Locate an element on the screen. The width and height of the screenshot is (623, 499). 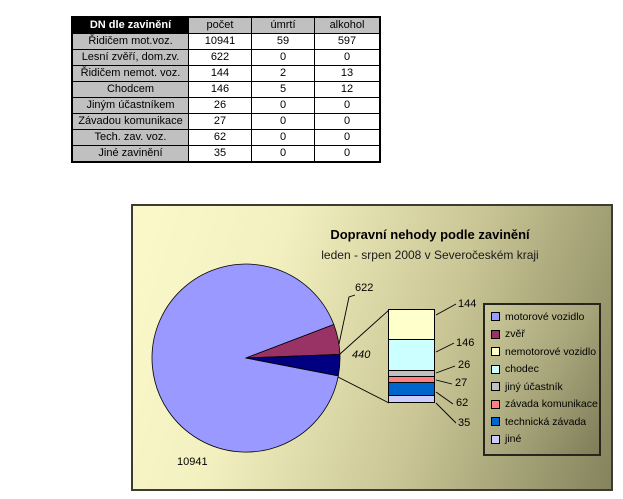
chart-title: Dopravní nehody podle zavinění is located at coordinates (430, 234).